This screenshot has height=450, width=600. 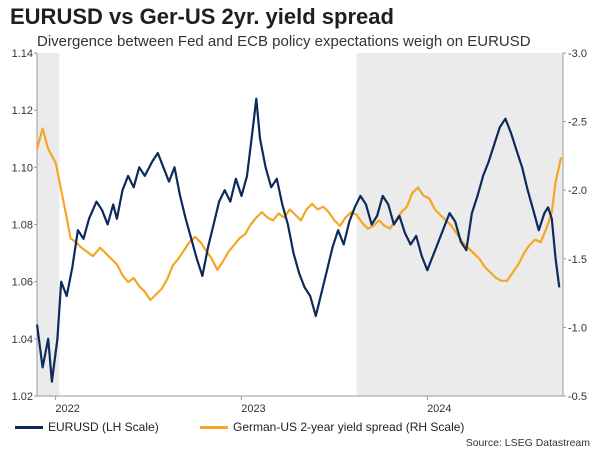 I want to click on right-tick-label-4: -2.5, so click(x=577, y=123).